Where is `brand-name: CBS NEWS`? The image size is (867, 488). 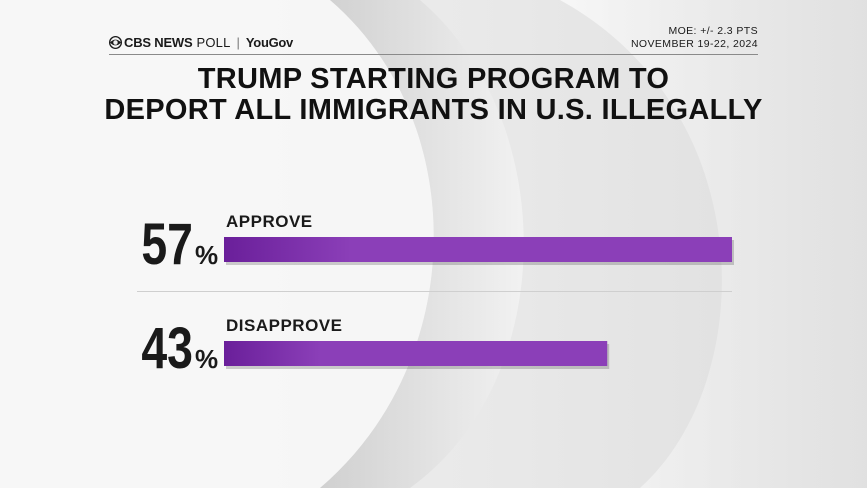 brand-name: CBS NEWS is located at coordinates (158, 42).